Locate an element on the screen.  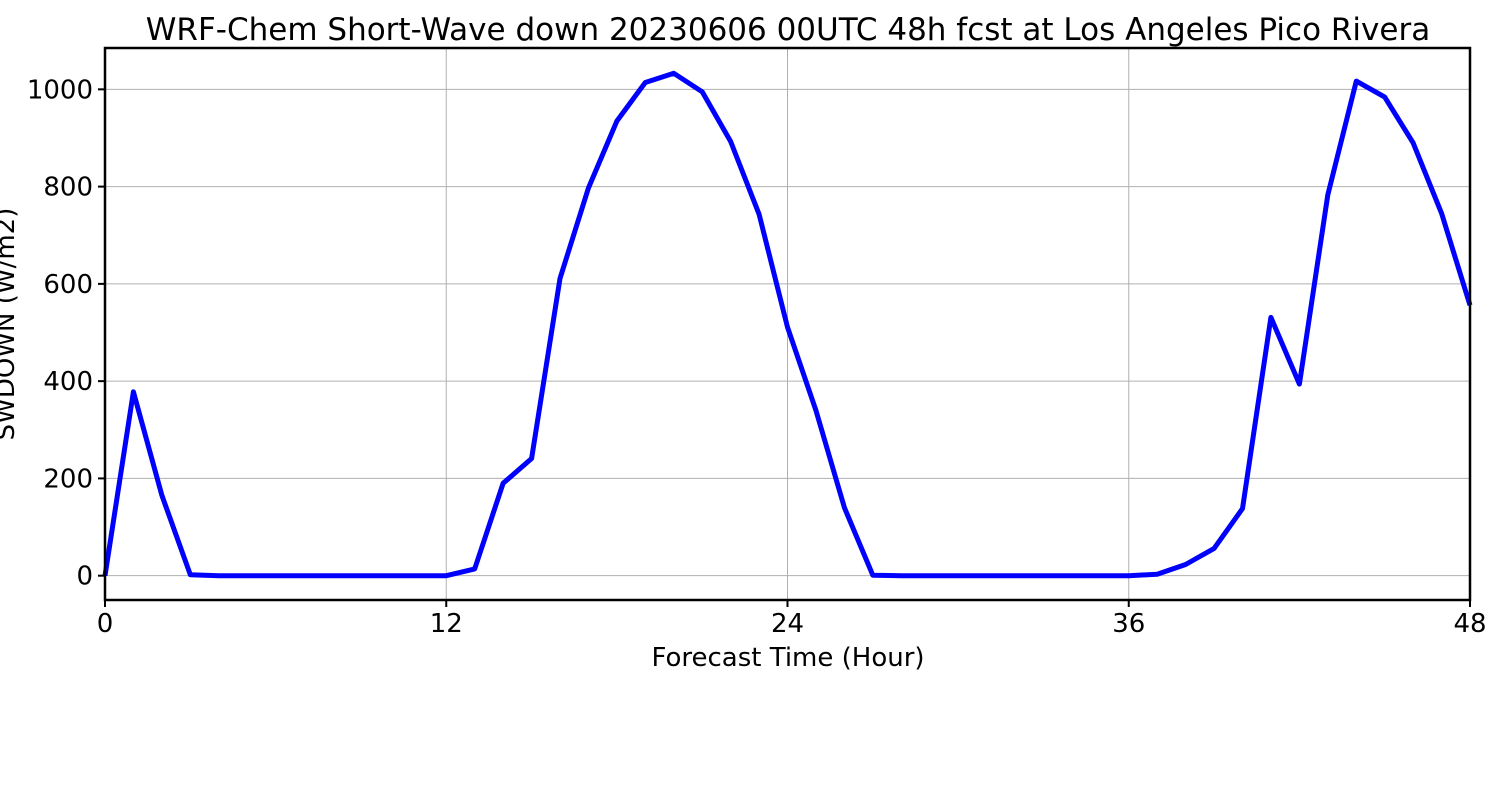
x-tick-label: 12 is located at coordinates (446, 624).